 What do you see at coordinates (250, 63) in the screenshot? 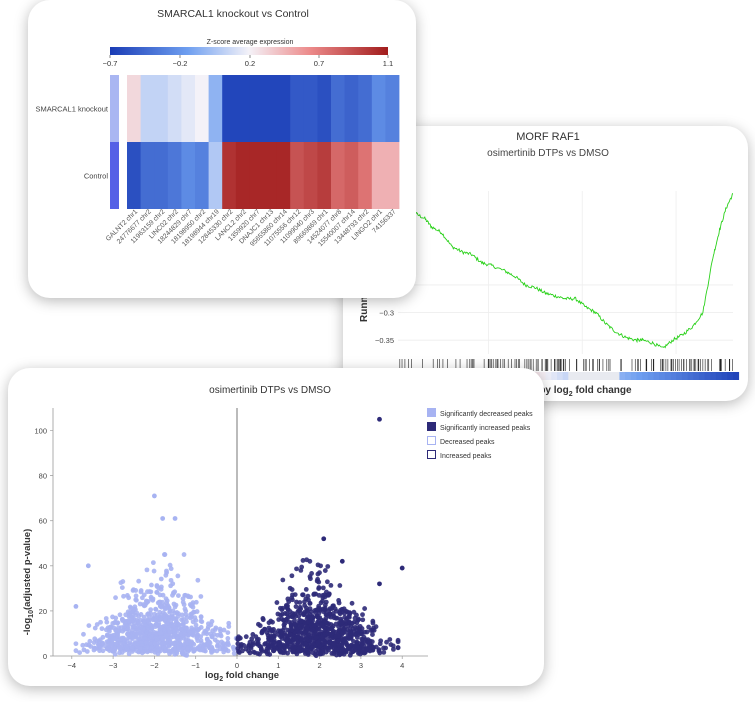
I see `colorbar-tick-label: 0.2` at bounding box center [250, 63].